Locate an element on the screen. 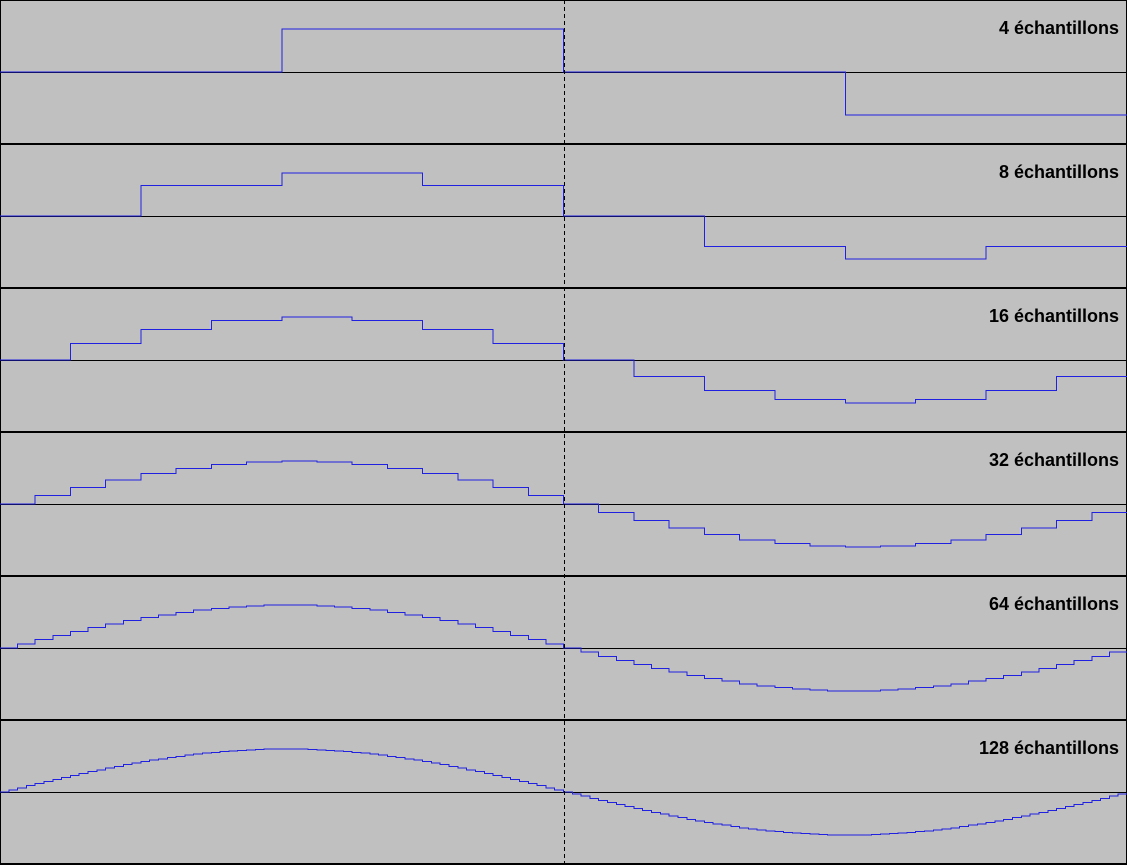  panel-label: 8 échantillons is located at coordinates (1059, 172).